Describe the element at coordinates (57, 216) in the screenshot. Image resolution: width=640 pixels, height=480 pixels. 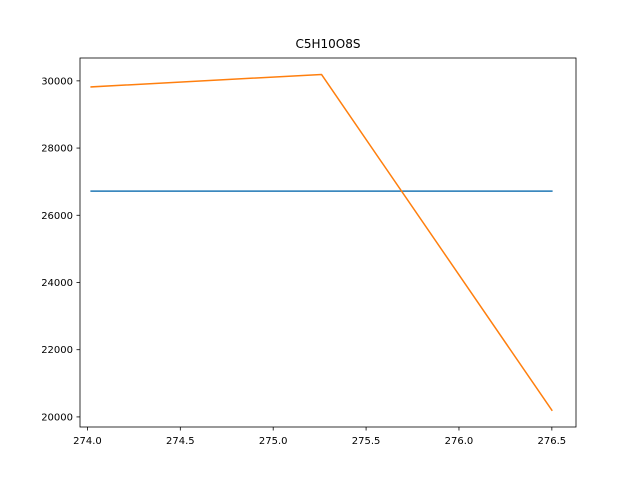
I see `y-tick-label: 26000` at that location.